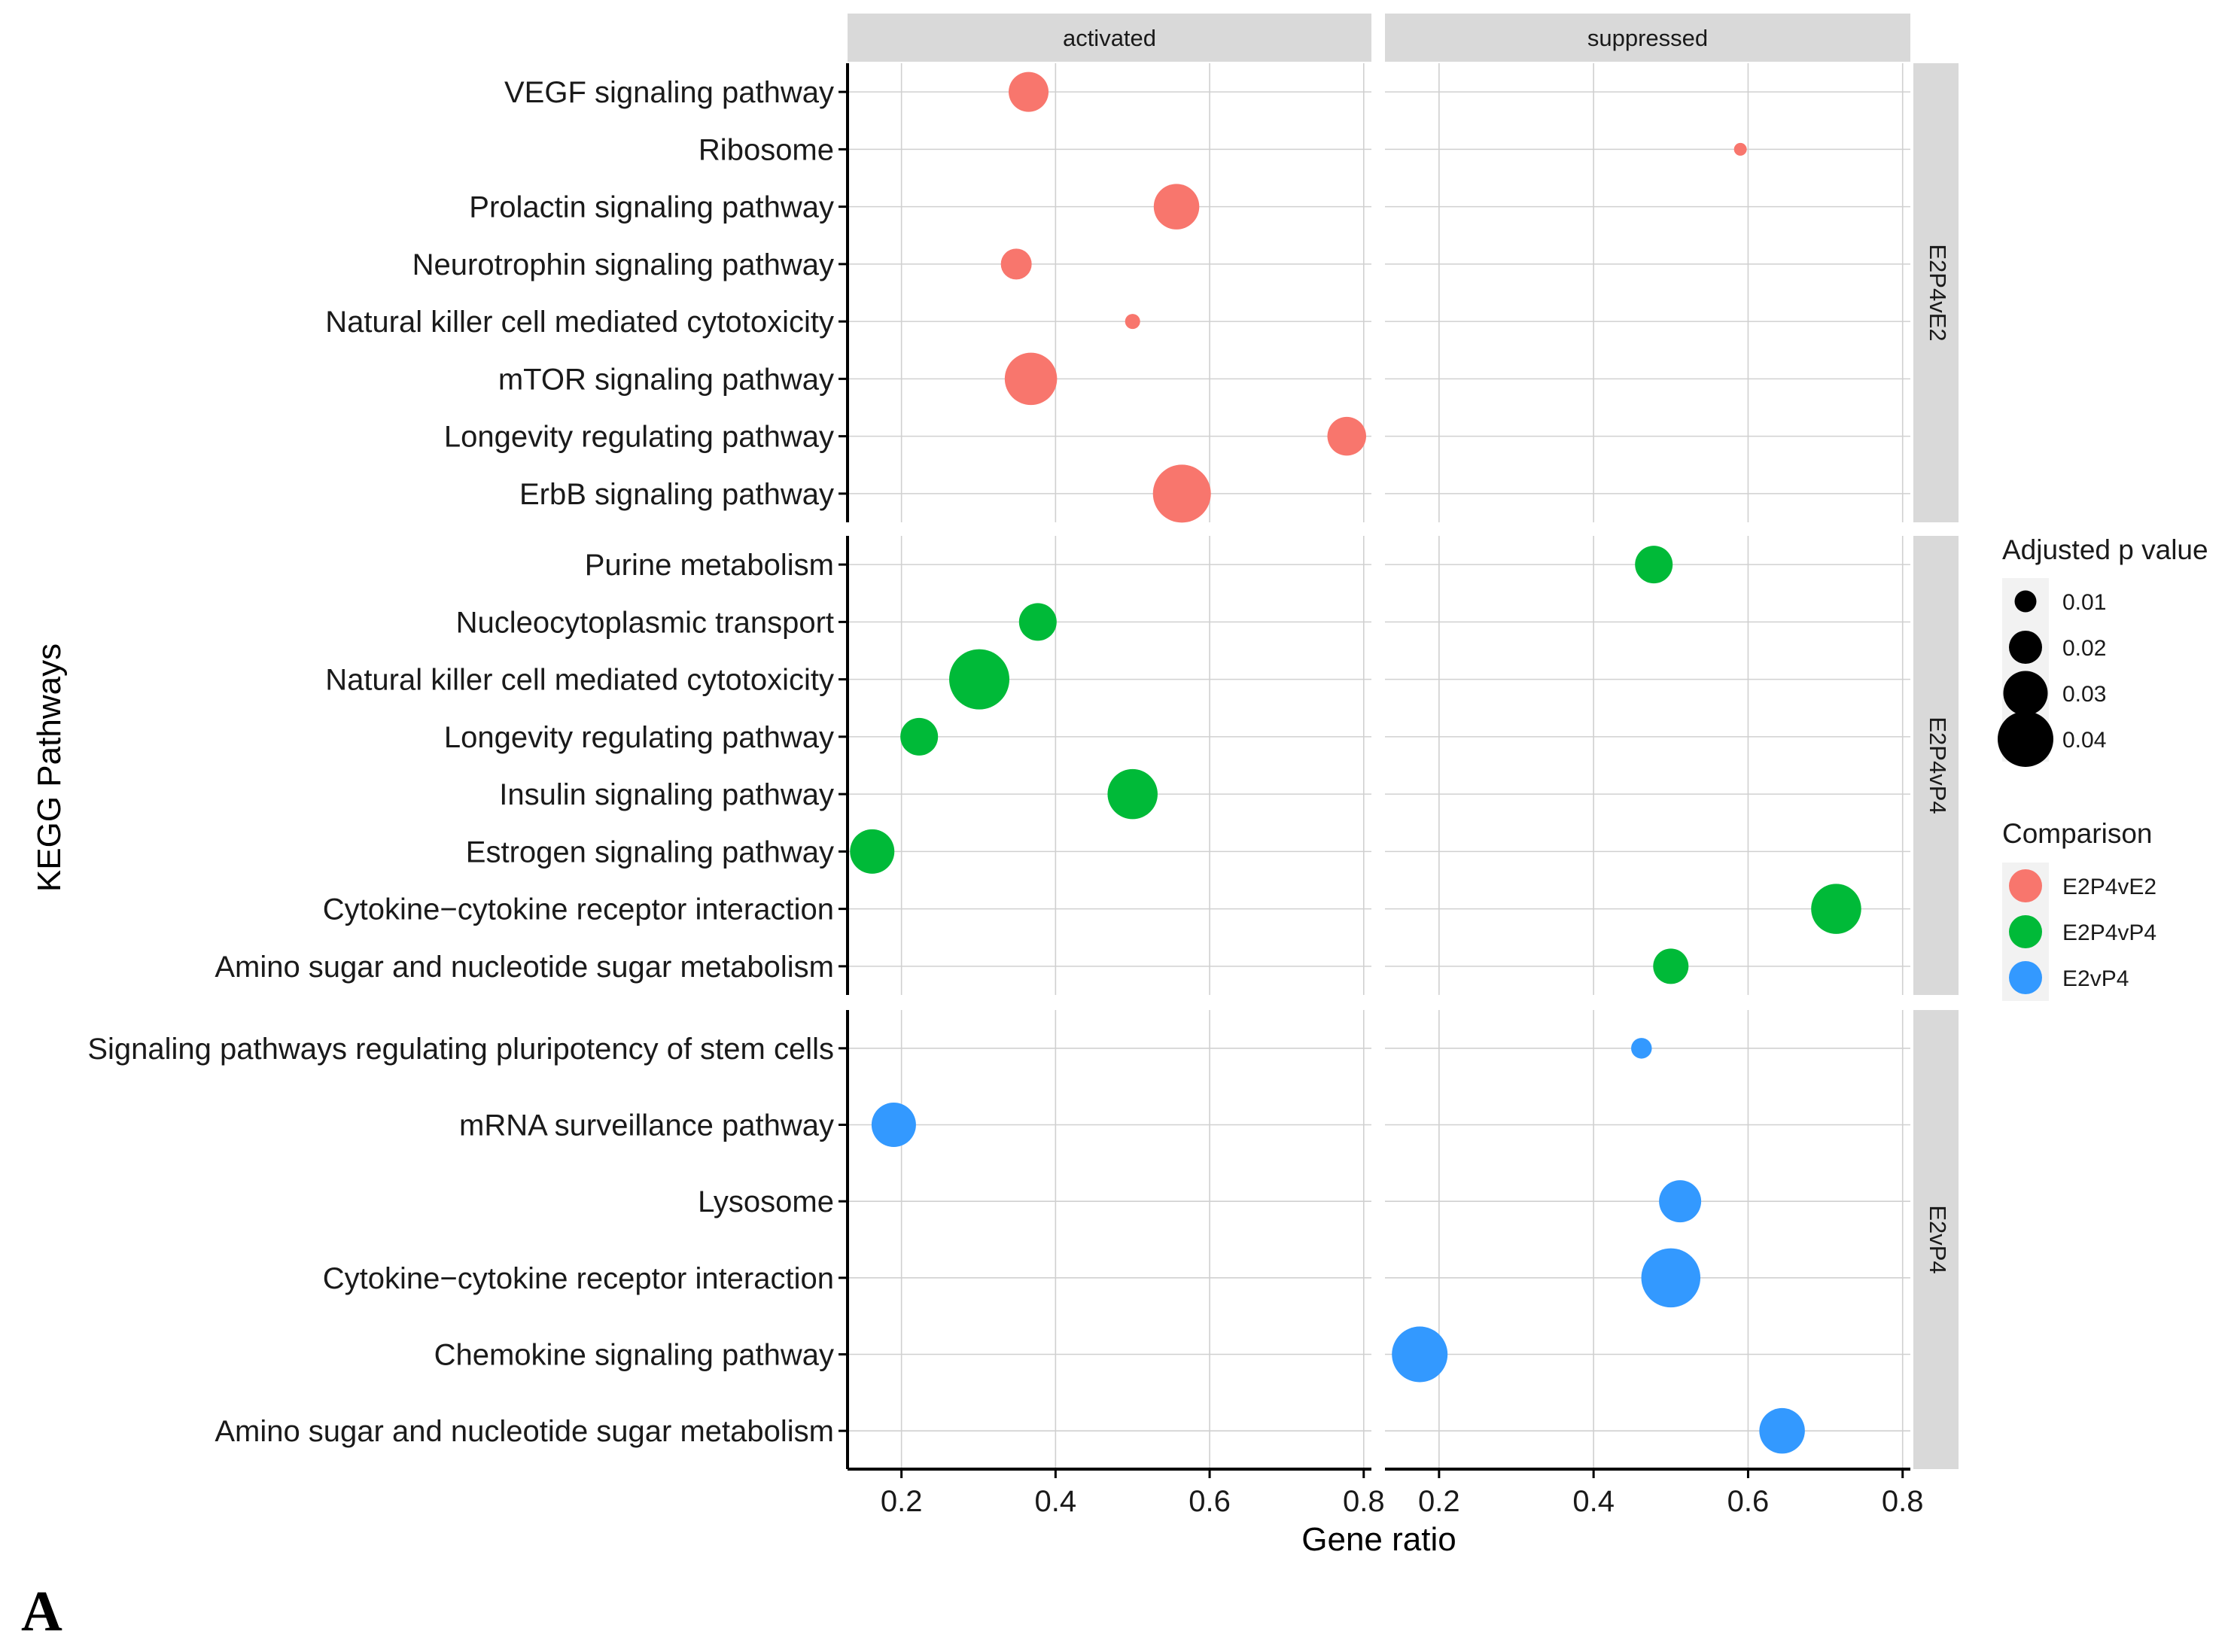 This screenshot has width=2231, height=1652. Describe the element at coordinates (2077, 834) in the screenshot. I see `legend-color-title: Comparison` at that location.